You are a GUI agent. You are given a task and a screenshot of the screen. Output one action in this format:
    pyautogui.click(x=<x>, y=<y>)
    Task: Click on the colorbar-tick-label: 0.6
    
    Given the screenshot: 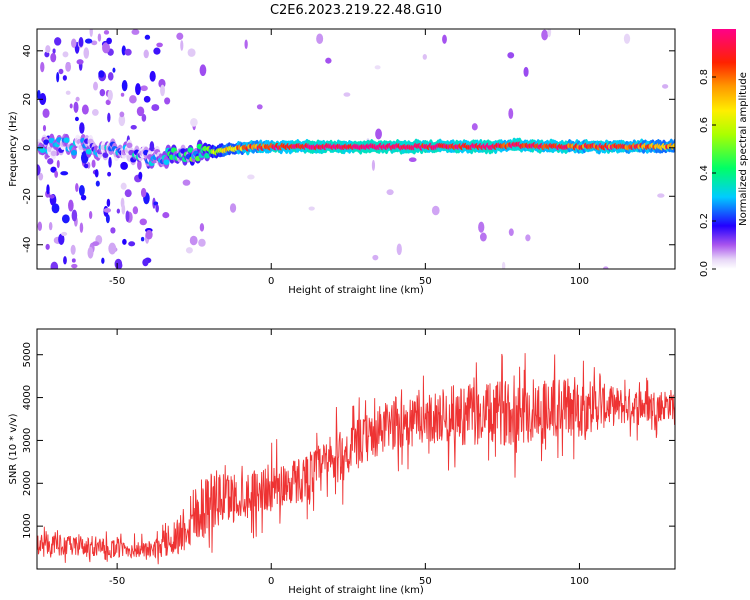 What is the action you would take?
    pyautogui.click(x=704, y=125)
    